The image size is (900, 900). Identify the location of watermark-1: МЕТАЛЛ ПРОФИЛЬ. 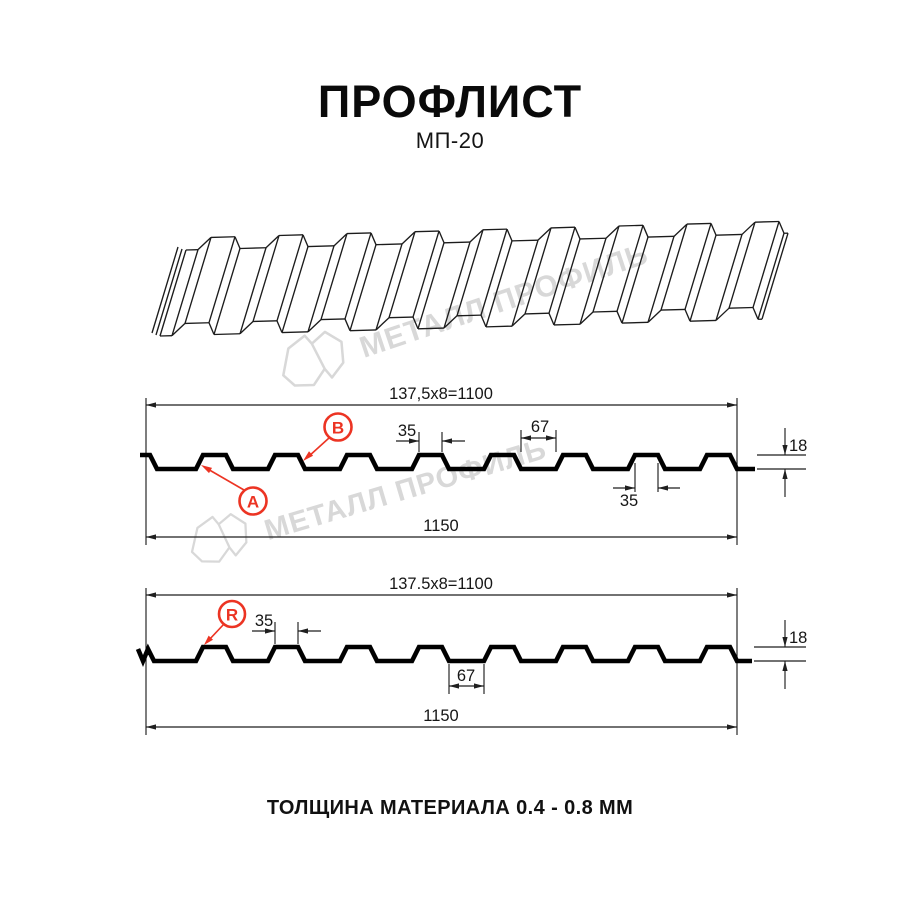
(467, 312).